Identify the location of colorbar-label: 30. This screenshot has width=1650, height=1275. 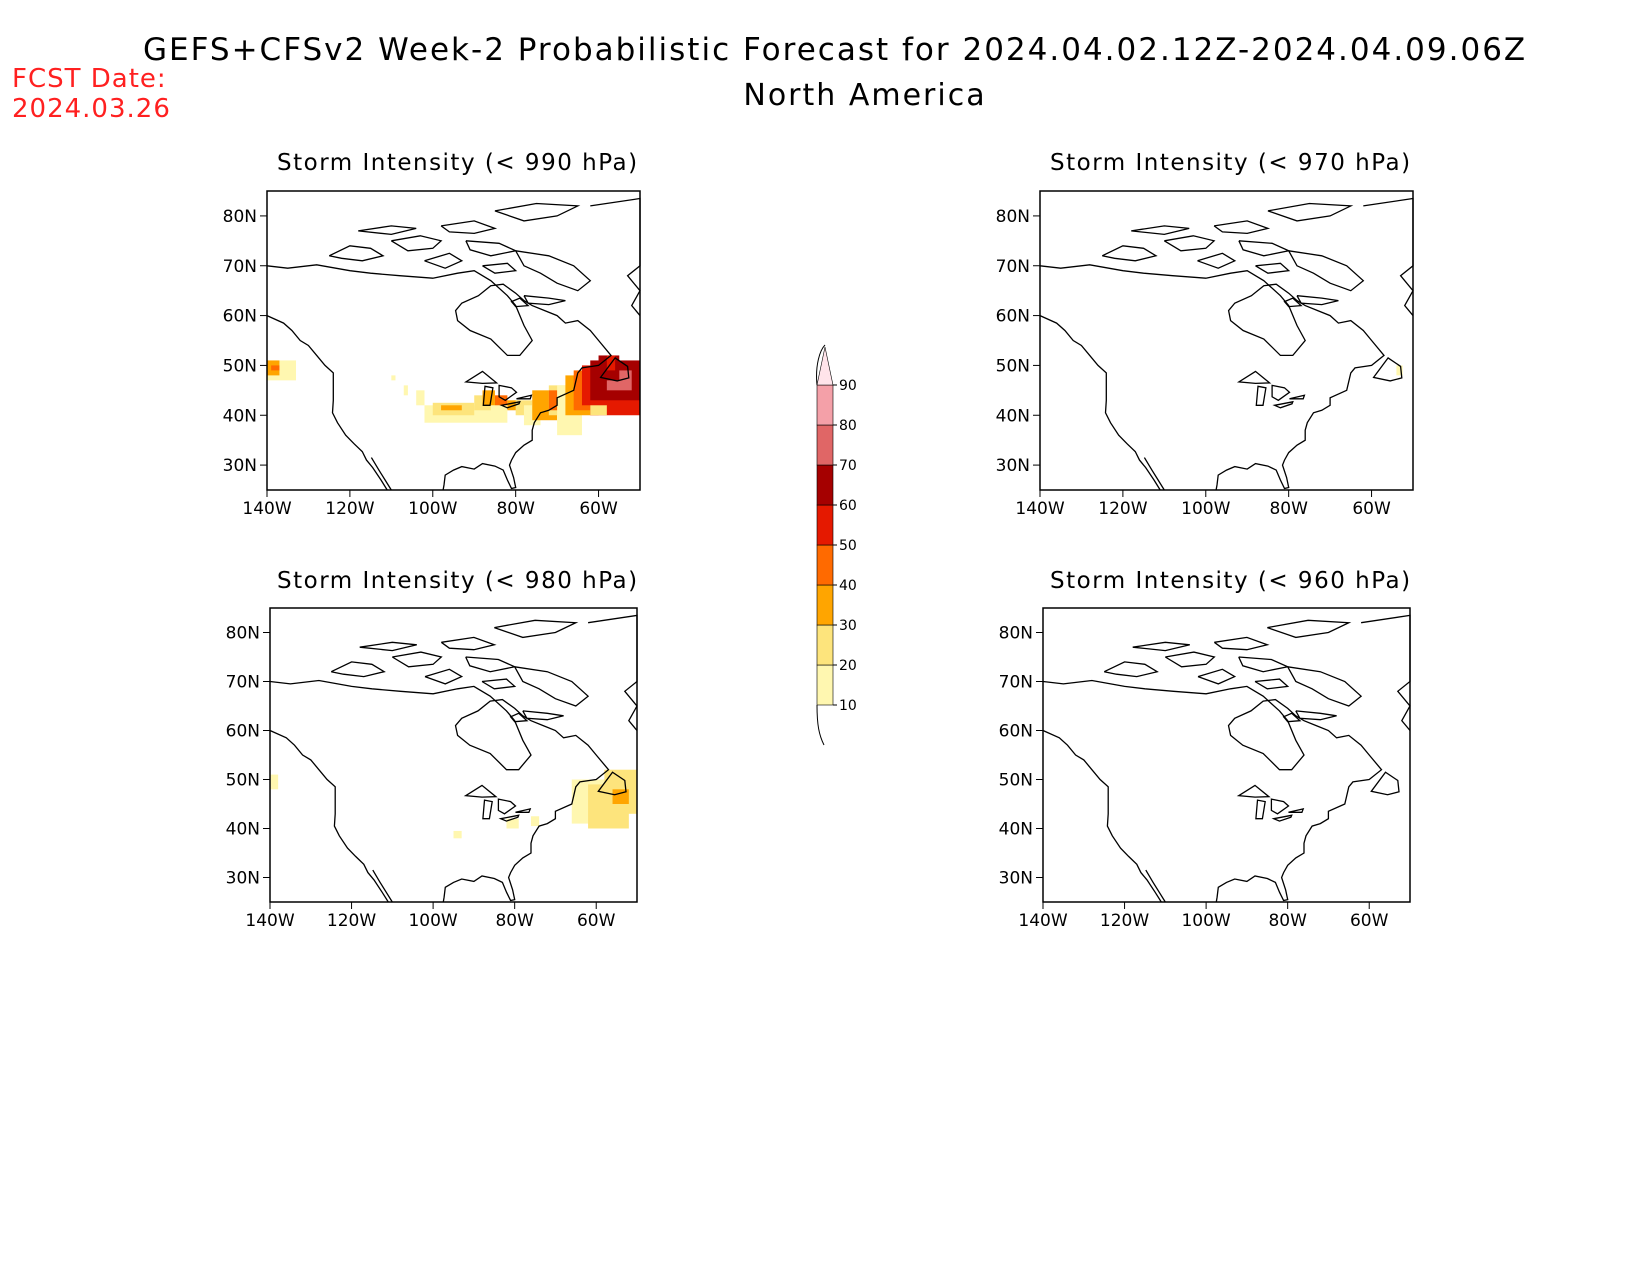
(848, 626).